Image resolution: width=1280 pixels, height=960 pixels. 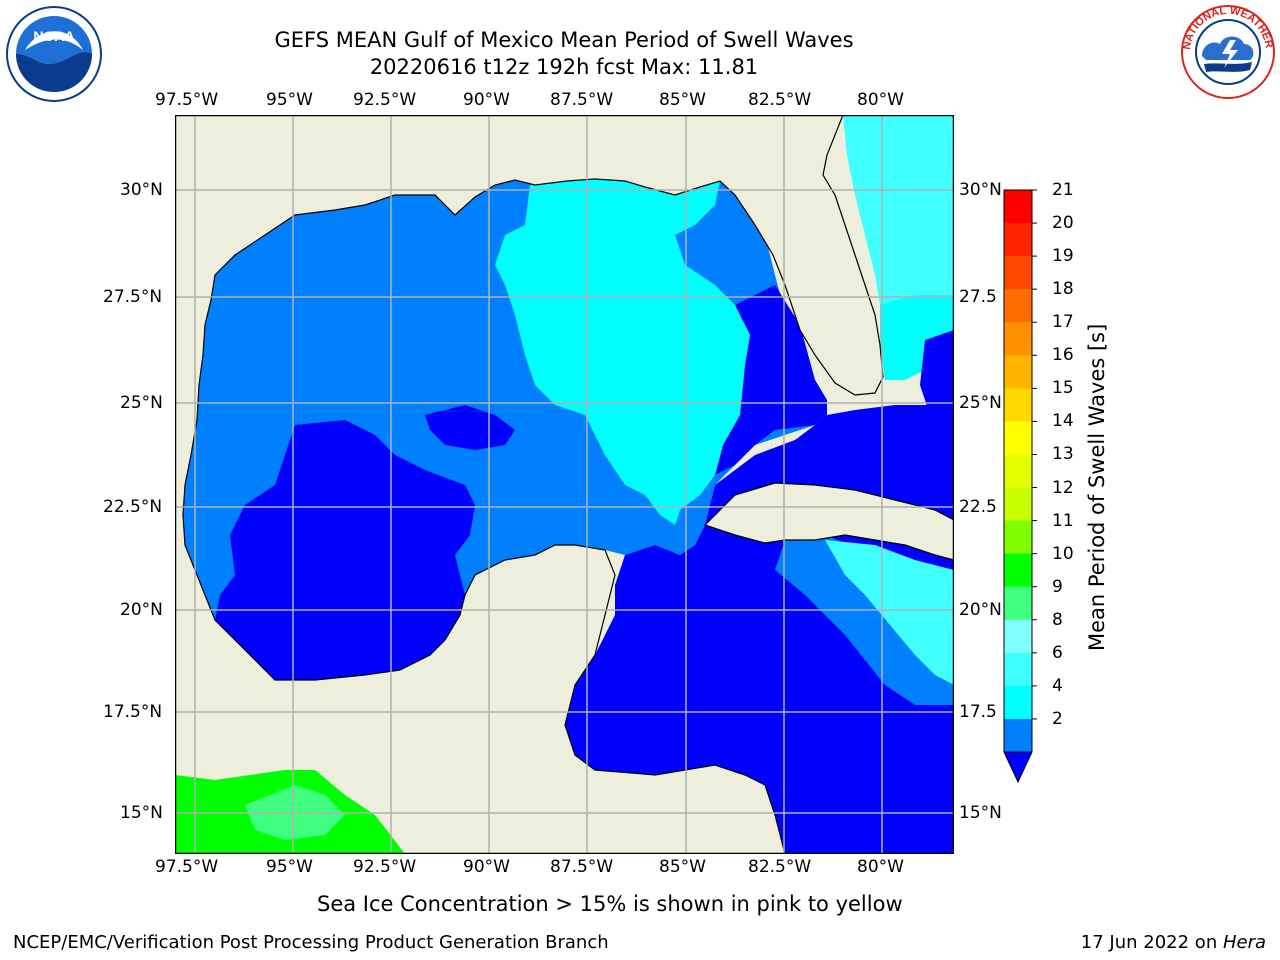 I want to click on lon-tick-top: 97.5°W, so click(x=187, y=100).